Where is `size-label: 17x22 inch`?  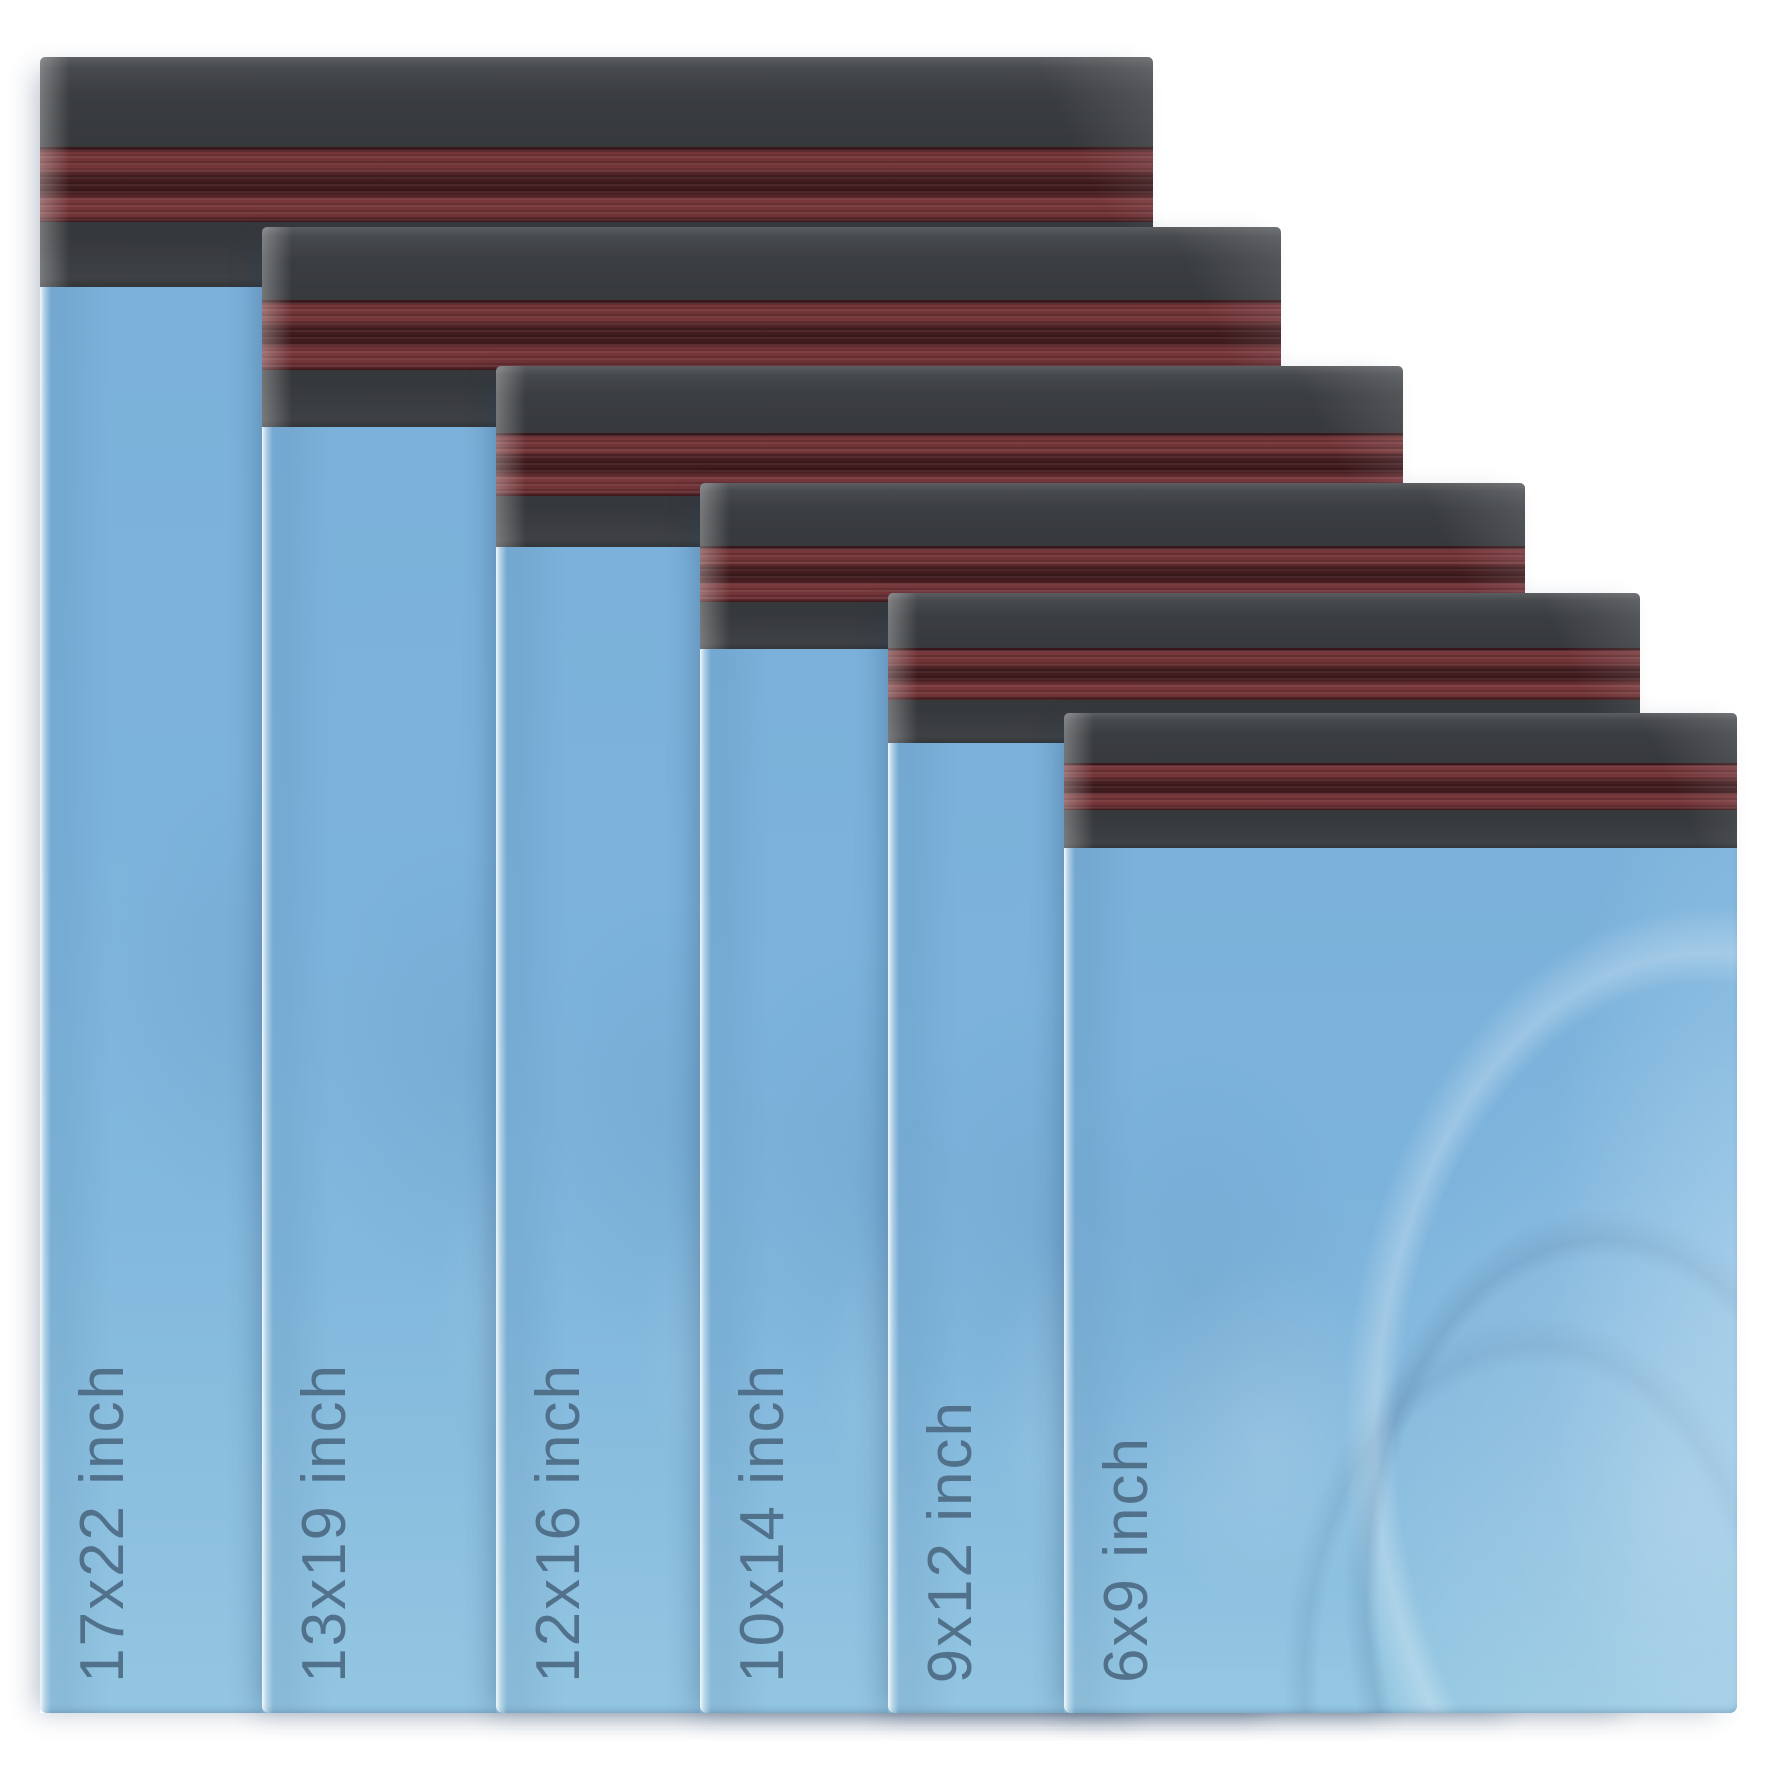 size-label: 17x22 inch is located at coordinates (102, 1523).